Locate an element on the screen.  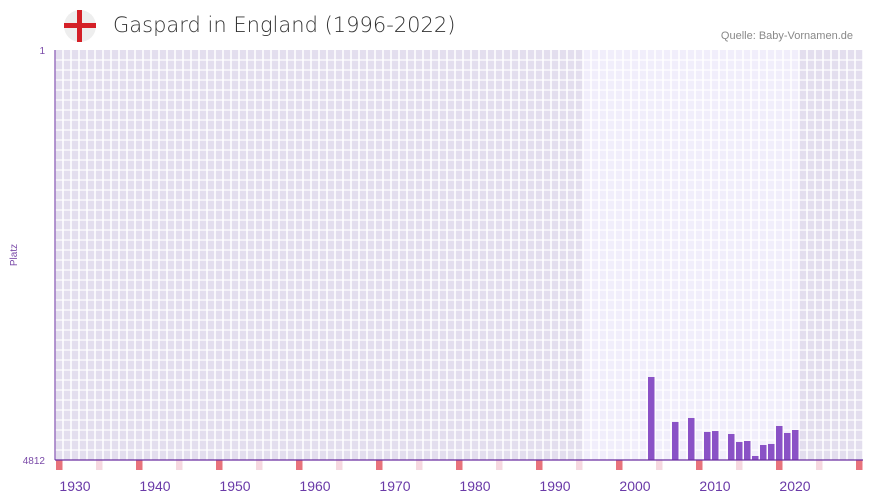
x-tick-label: 1970 is located at coordinates (394, 486).